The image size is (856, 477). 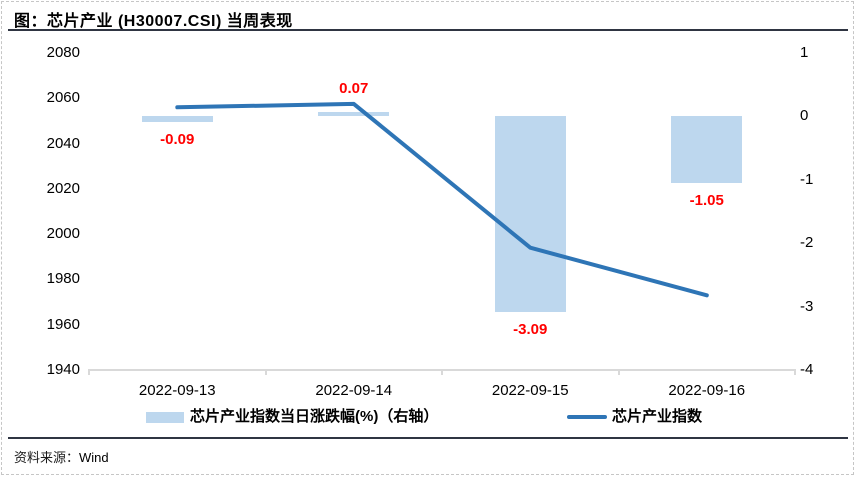 What do you see at coordinates (657, 416) in the screenshot?
I see `legend-line-label: 芯片产业指数` at bounding box center [657, 416].